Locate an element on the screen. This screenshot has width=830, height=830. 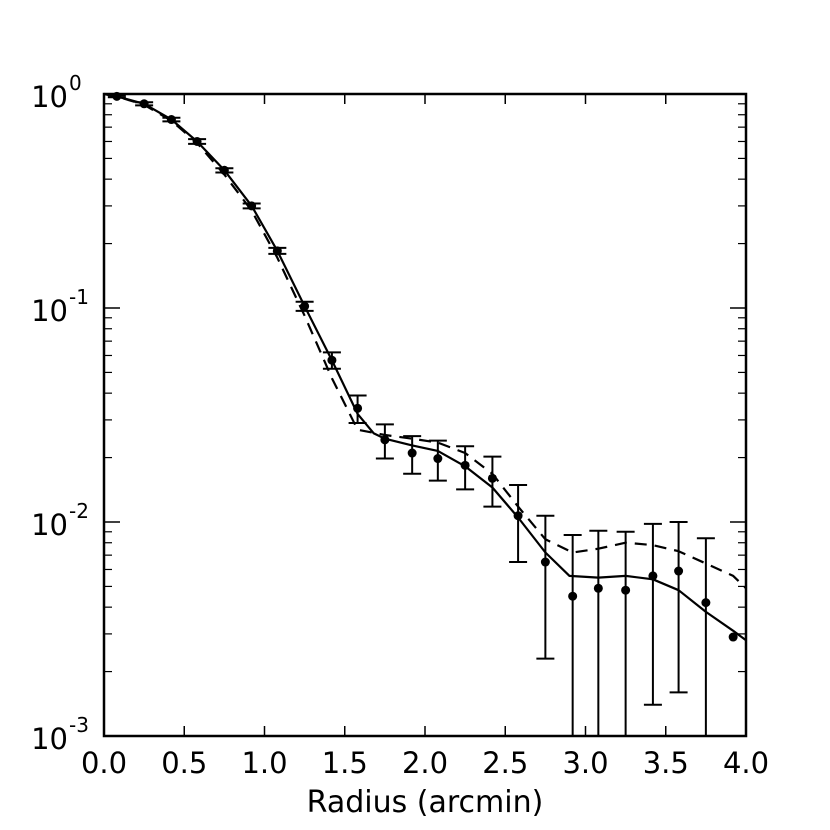
x-tick-label: 1.5 is located at coordinates (345, 763).